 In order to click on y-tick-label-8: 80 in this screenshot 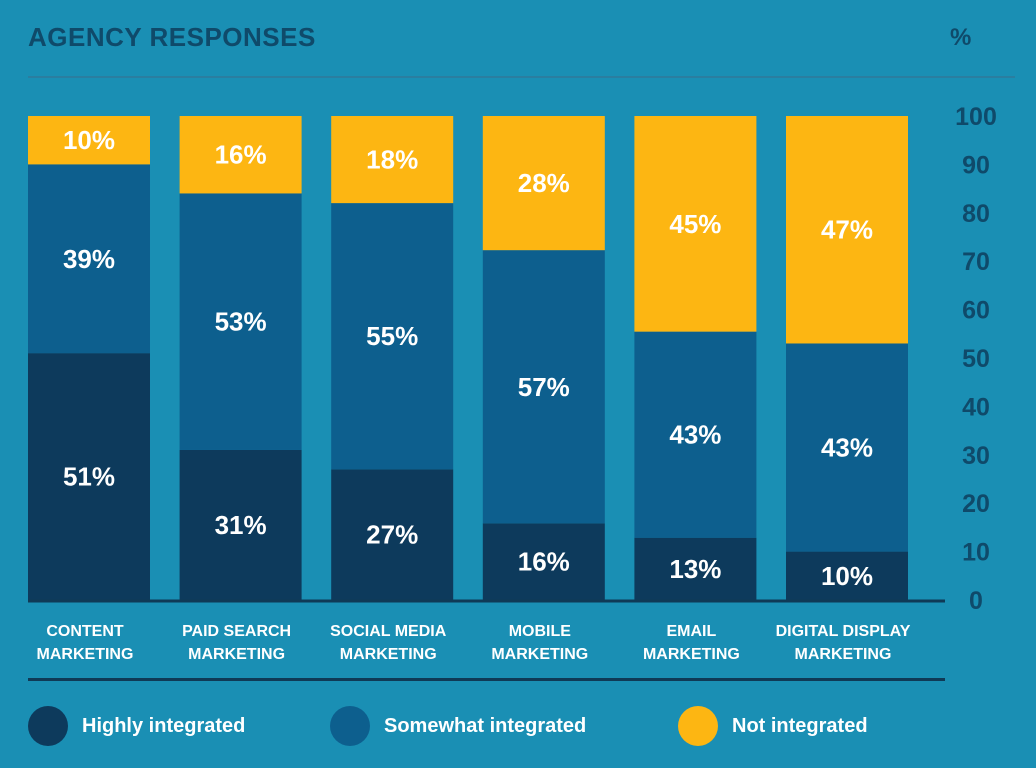, I will do `click(976, 214)`.